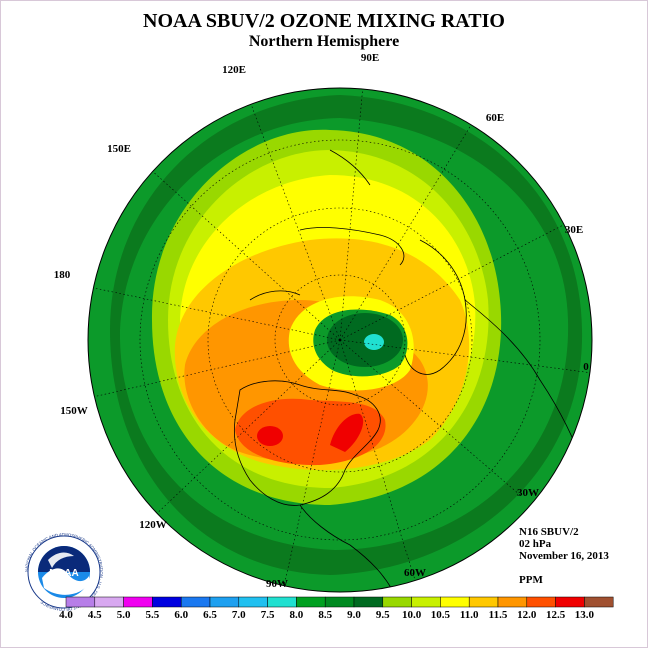  Describe the element at coordinates (585, 615) in the screenshot. I see `colorbar-tick-label: 13.0` at that location.